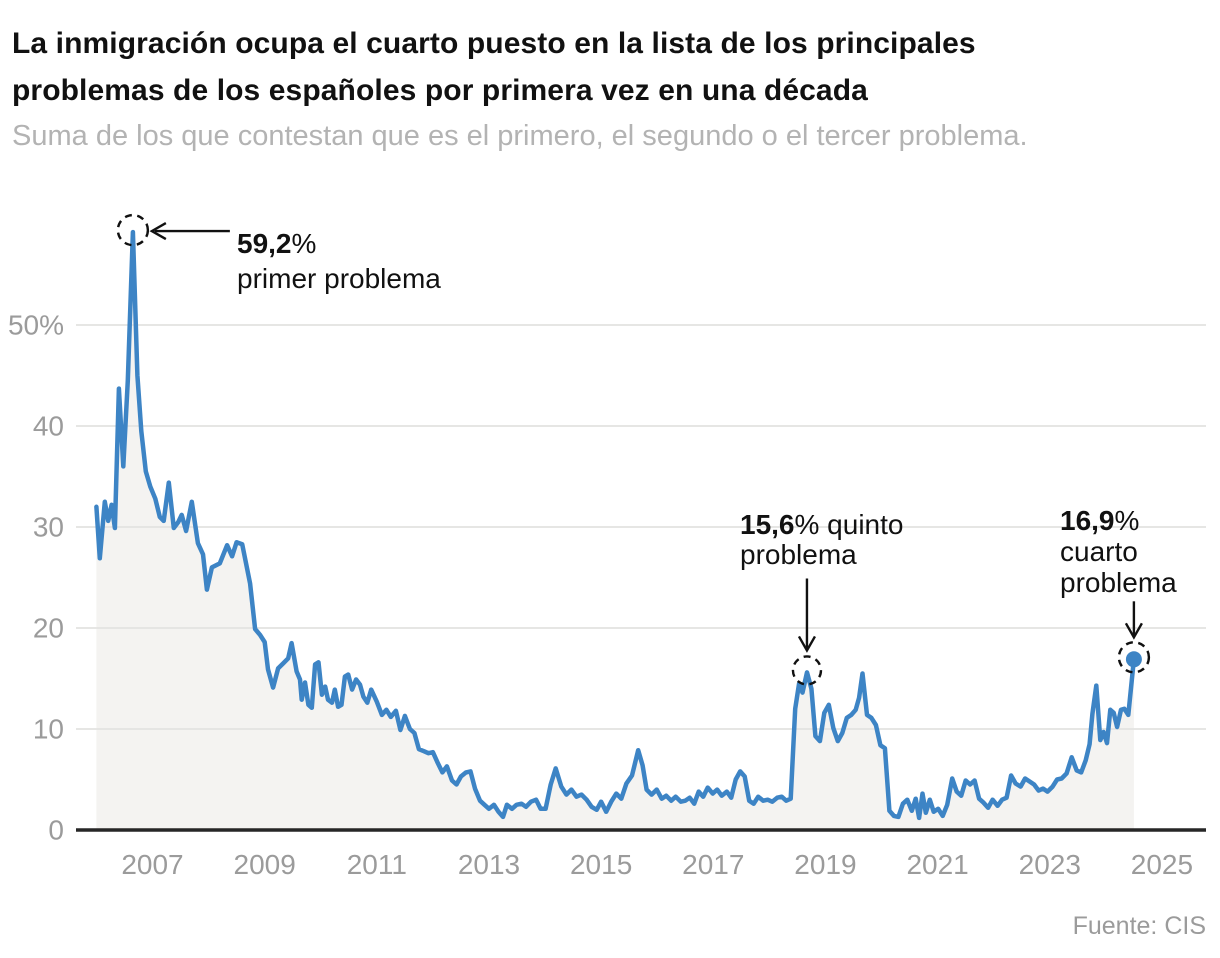 The width and height of the screenshot is (1220, 958). Describe the element at coordinates (48, 628) in the screenshot. I see `y-tick-label-20: 20` at that location.